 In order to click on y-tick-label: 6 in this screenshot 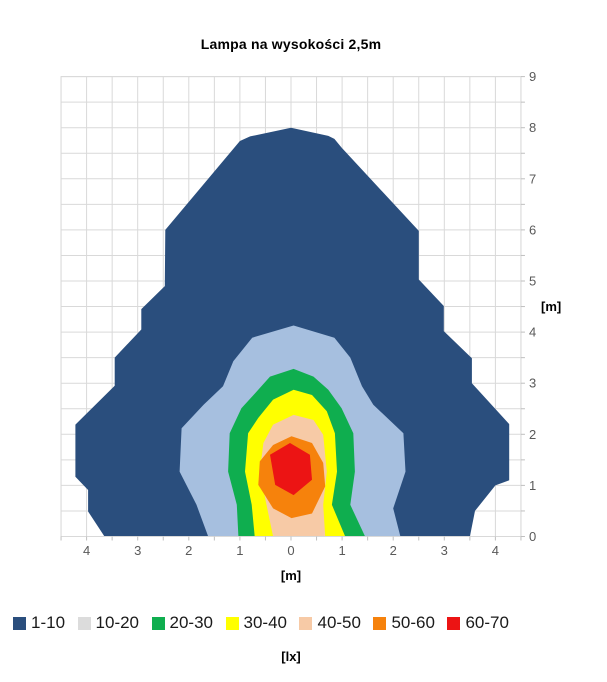, I will do `click(532, 229)`.